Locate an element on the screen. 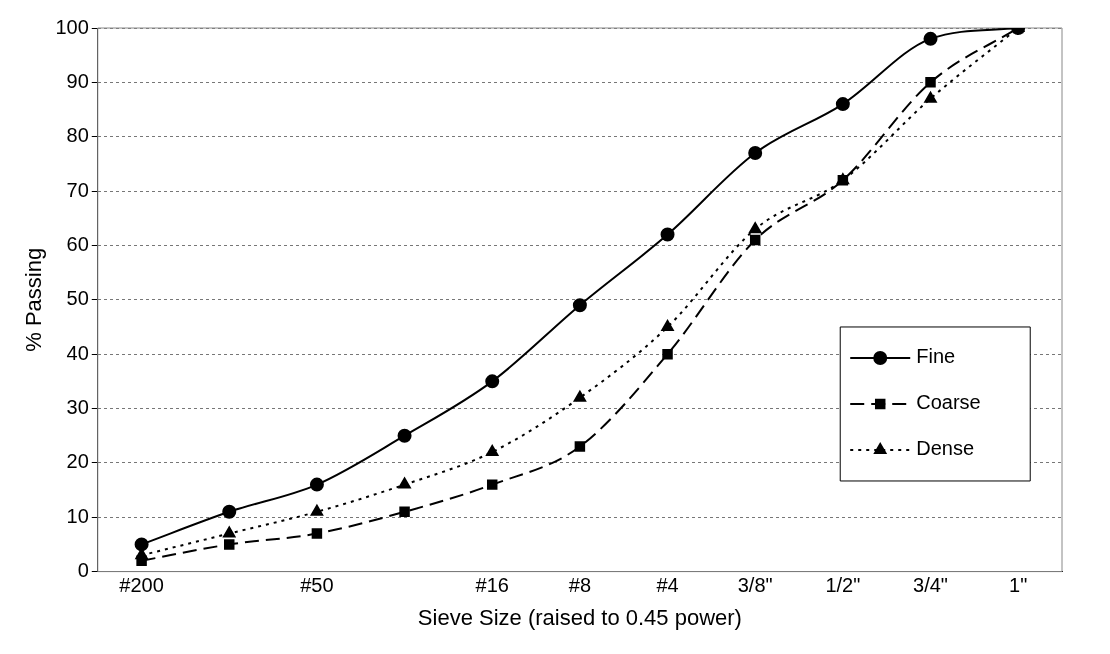  x-tick-label: #50 is located at coordinates (317, 585).